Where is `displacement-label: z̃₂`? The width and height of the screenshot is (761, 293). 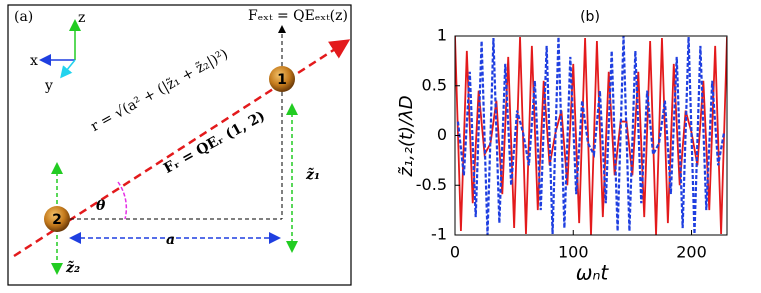
displacement-label: z̃₂ is located at coordinates (72, 267).